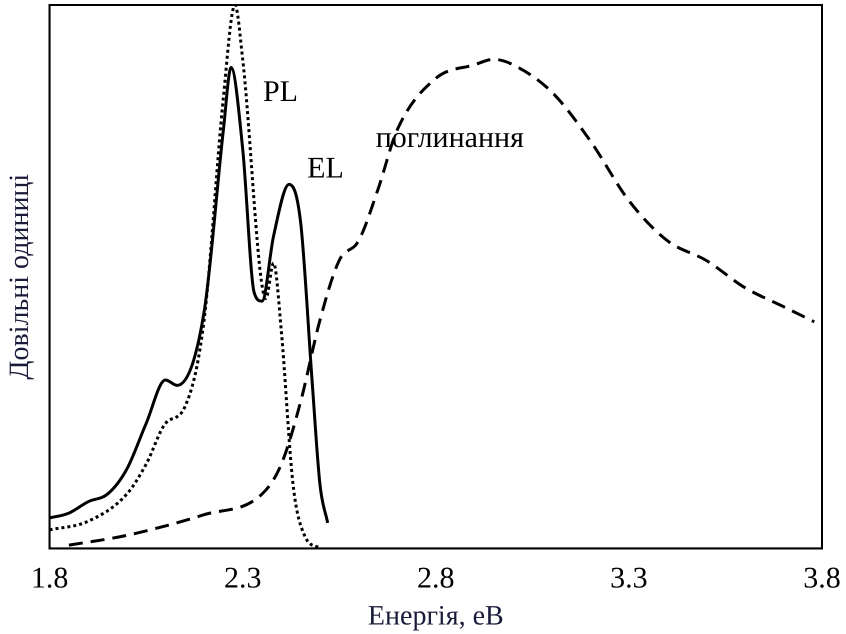 Image resolution: width=846 pixels, height=634 pixels. I want to click on x-axis-title: Енергія, еВ, so click(436, 616).